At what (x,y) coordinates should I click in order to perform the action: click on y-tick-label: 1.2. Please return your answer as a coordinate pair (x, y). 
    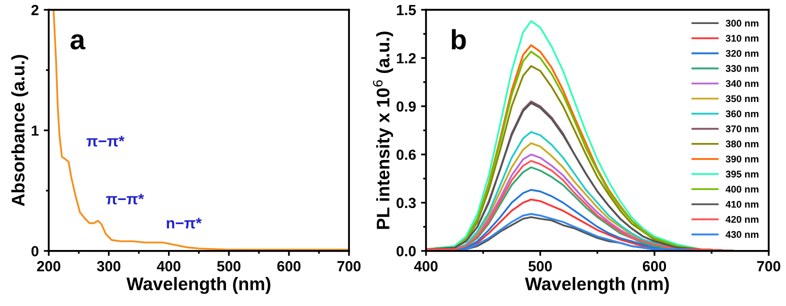
    Looking at the image, I should click on (406, 58).